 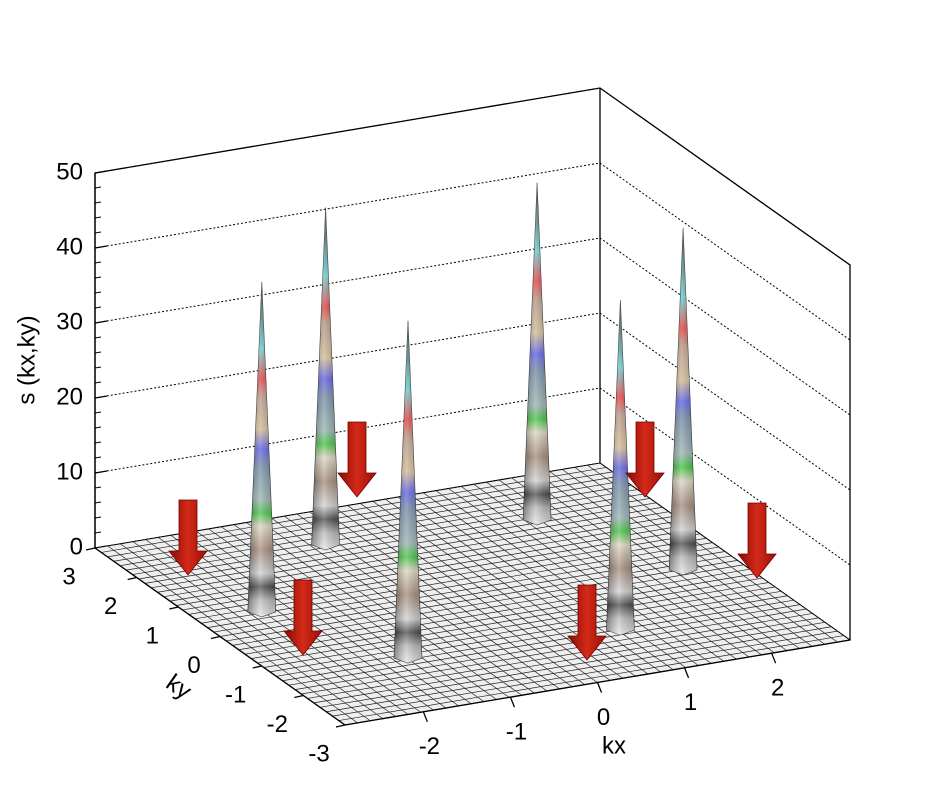 What do you see at coordinates (603, 717) in the screenshot?
I see `x-tick-label: 0` at bounding box center [603, 717].